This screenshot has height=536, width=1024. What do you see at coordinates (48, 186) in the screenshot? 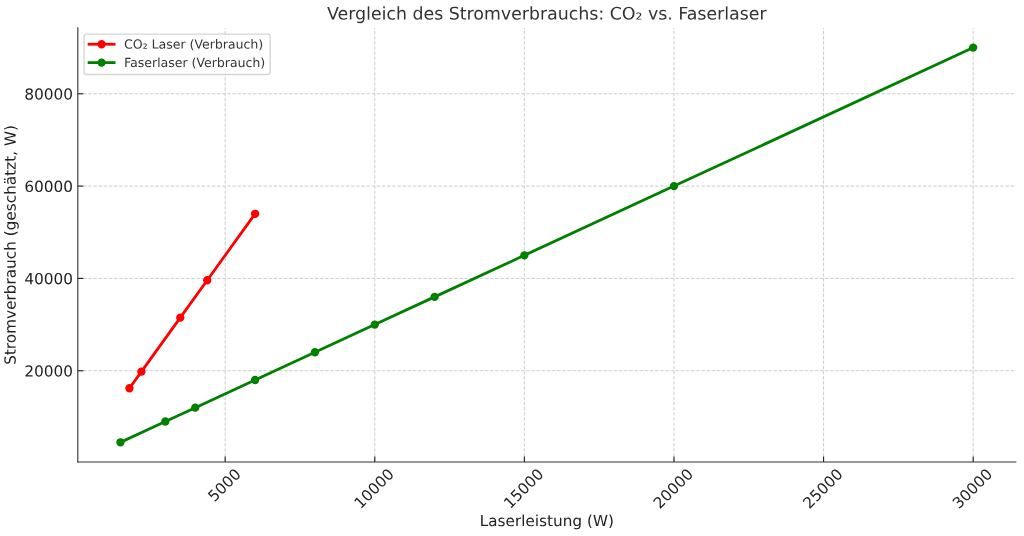
I see `y-tick-label: 60000` at bounding box center [48, 186].